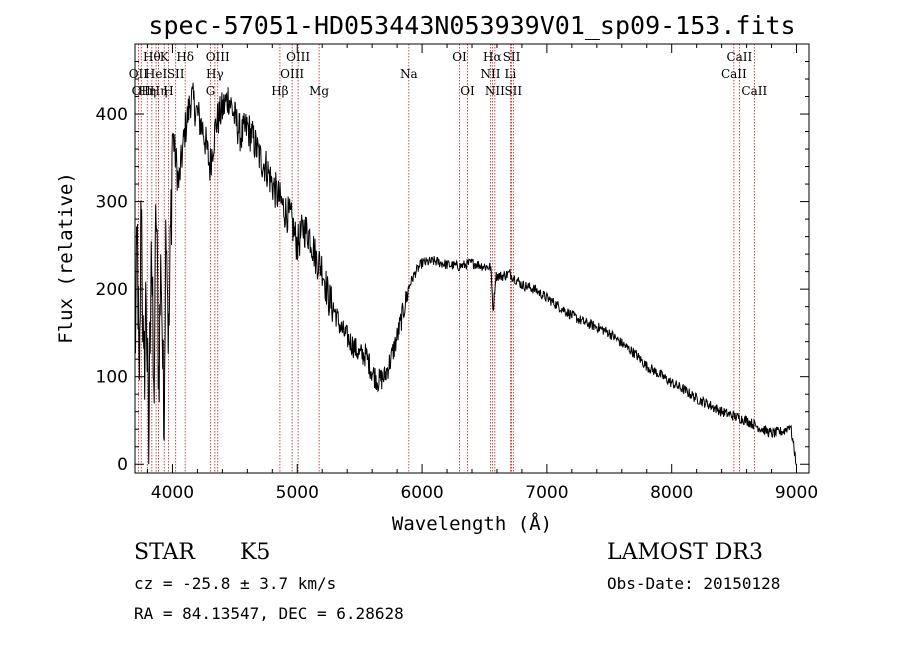 This screenshot has width=900, height=649. I want to click on line-marker-label: G, so click(211, 91).